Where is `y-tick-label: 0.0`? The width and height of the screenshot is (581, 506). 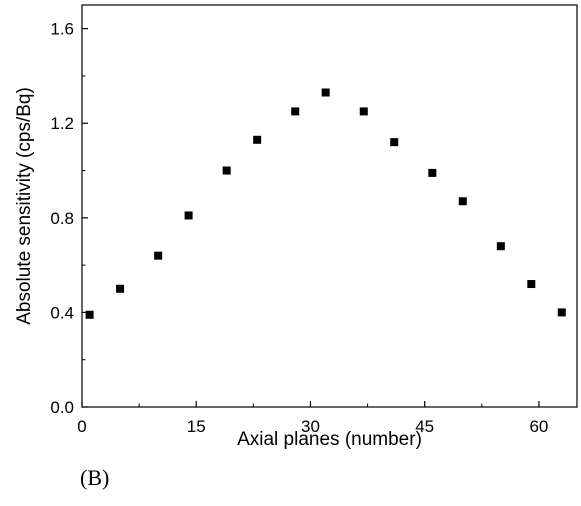 y-tick-label: 0.0 is located at coordinates (62, 407).